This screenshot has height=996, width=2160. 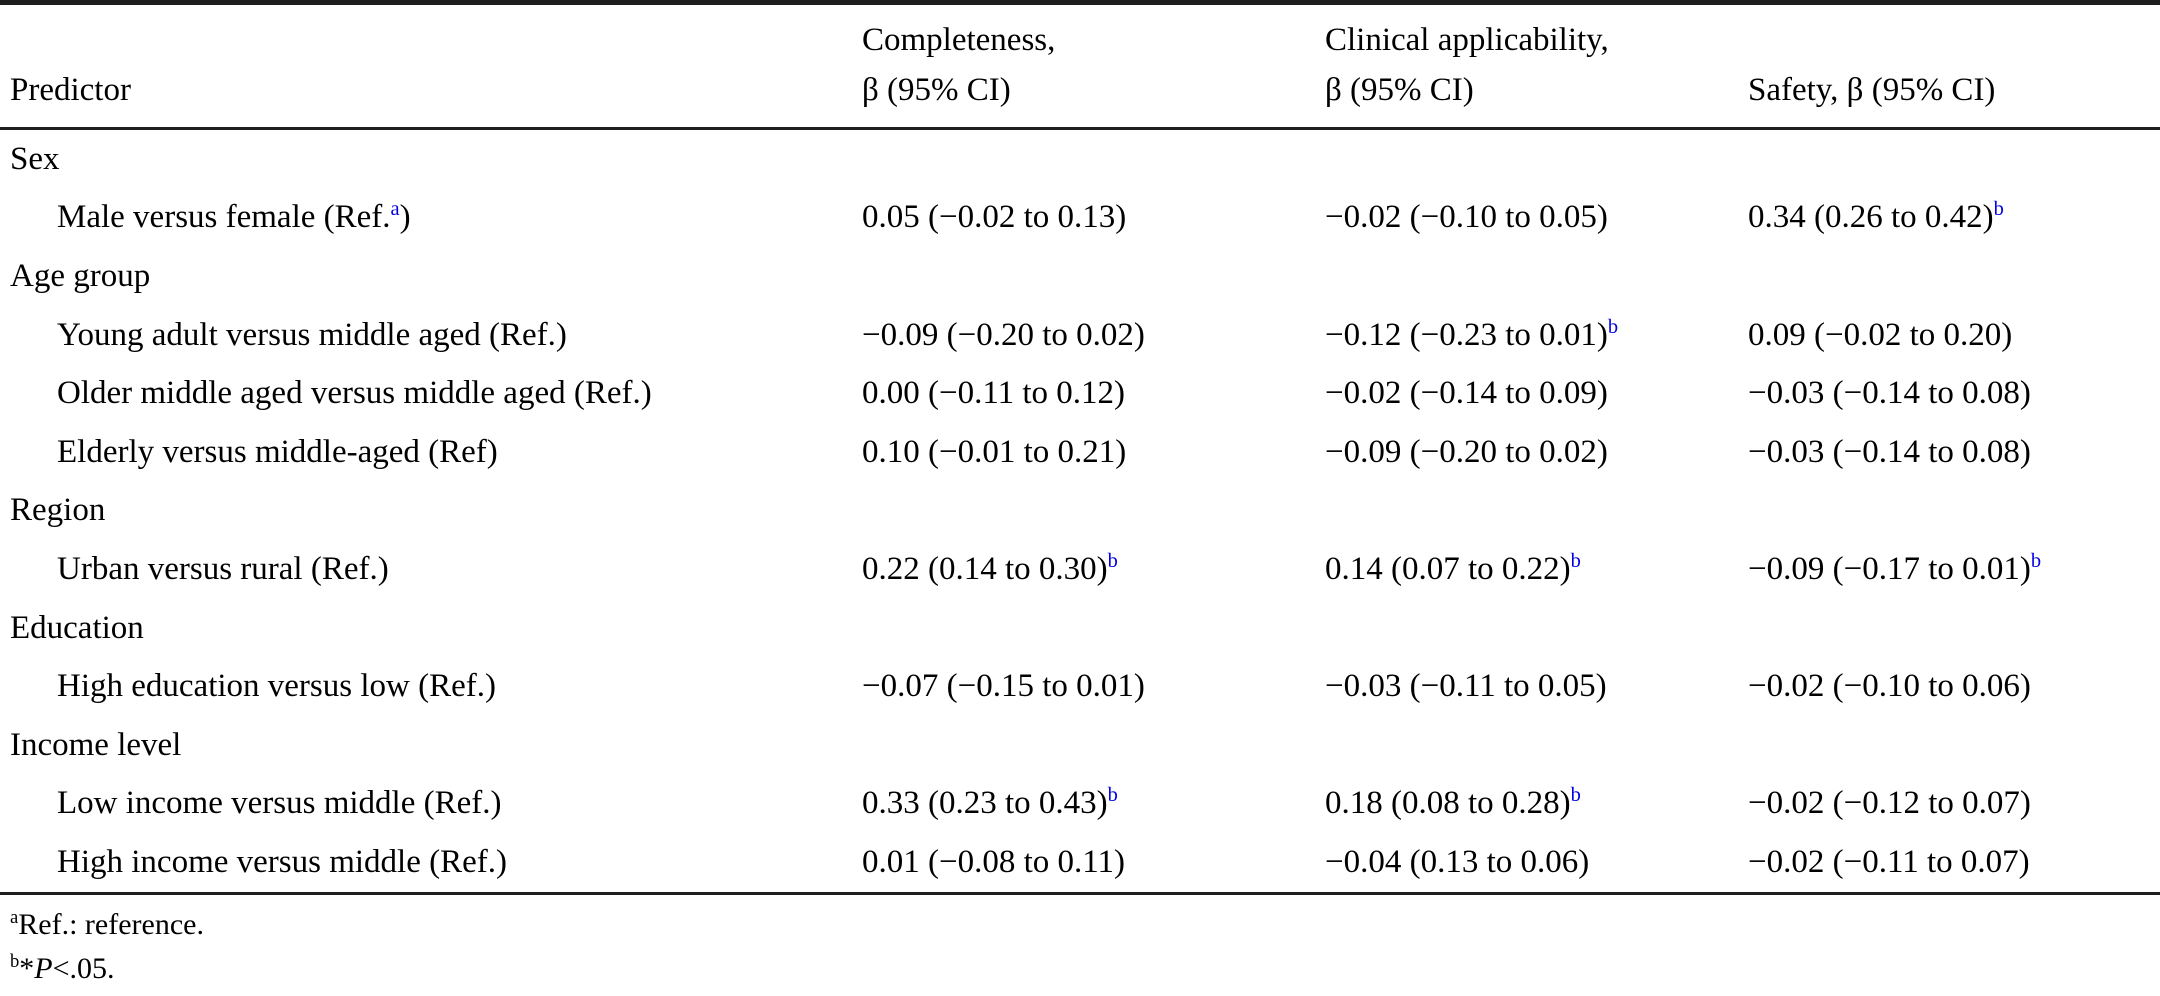 I want to click on section-label: Age group, so click(x=80, y=275).